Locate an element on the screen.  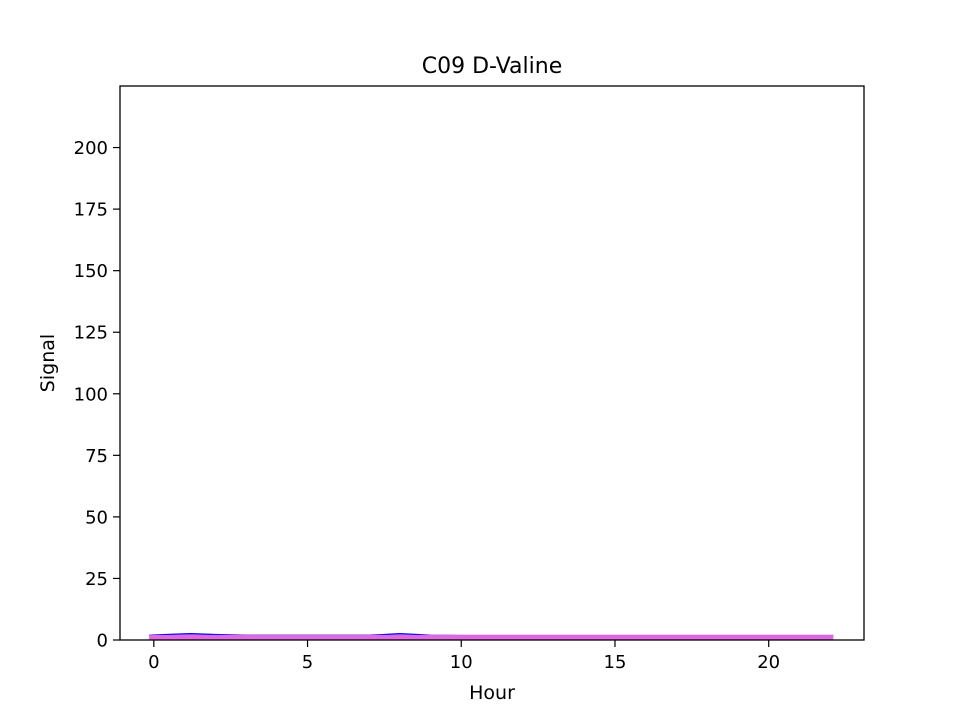
y-tick-label: 25 is located at coordinates (96, 579).